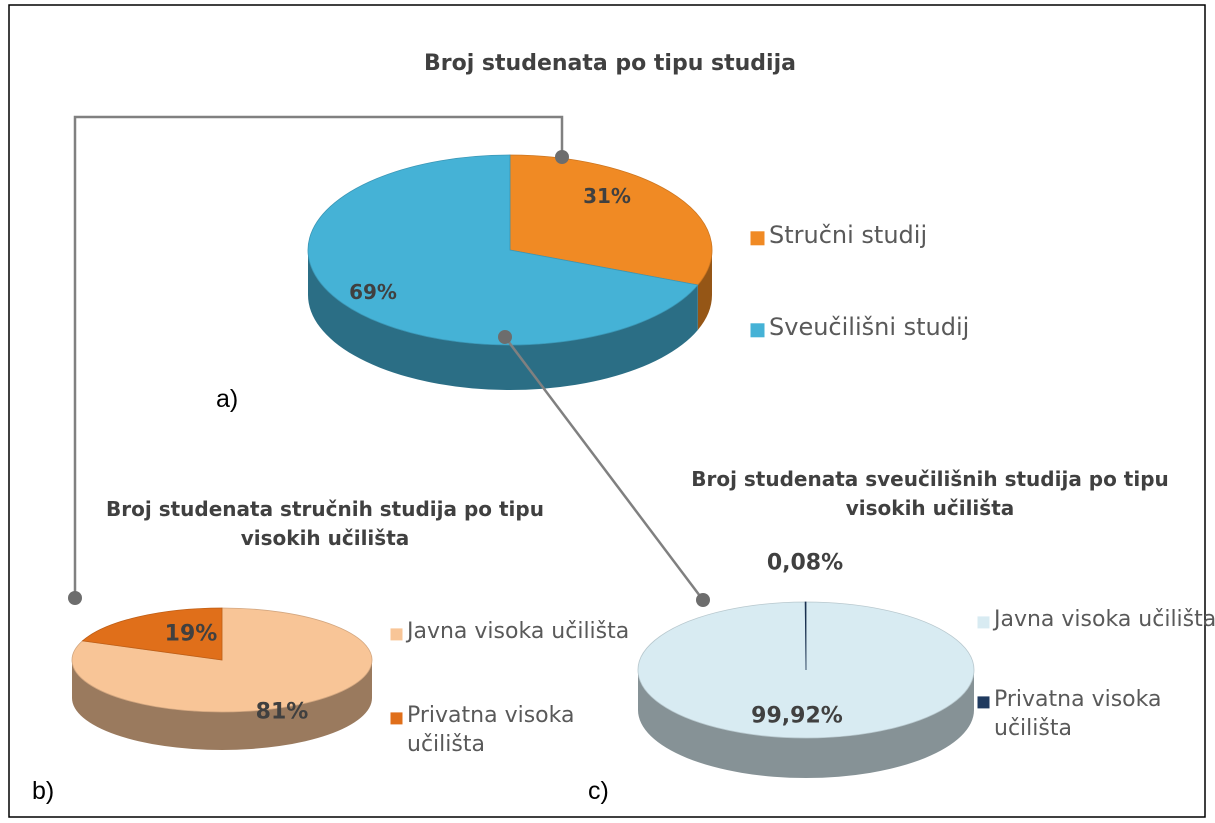 The height and width of the screenshot is (823, 1215). What do you see at coordinates (848, 235) in the screenshot?
I see `legend-label: Stručni studij` at bounding box center [848, 235].